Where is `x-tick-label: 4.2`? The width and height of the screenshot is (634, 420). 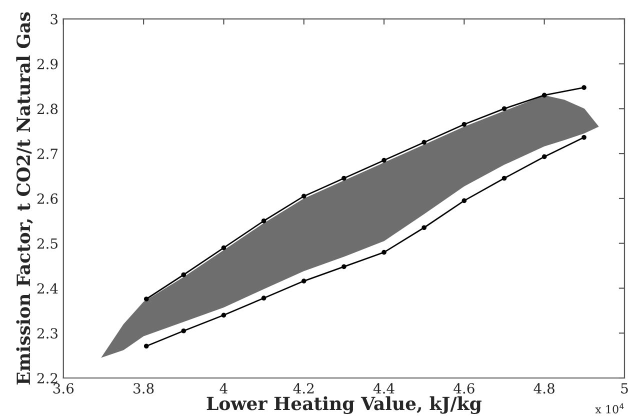 x-tick-label: 4.2 is located at coordinates (303, 388).